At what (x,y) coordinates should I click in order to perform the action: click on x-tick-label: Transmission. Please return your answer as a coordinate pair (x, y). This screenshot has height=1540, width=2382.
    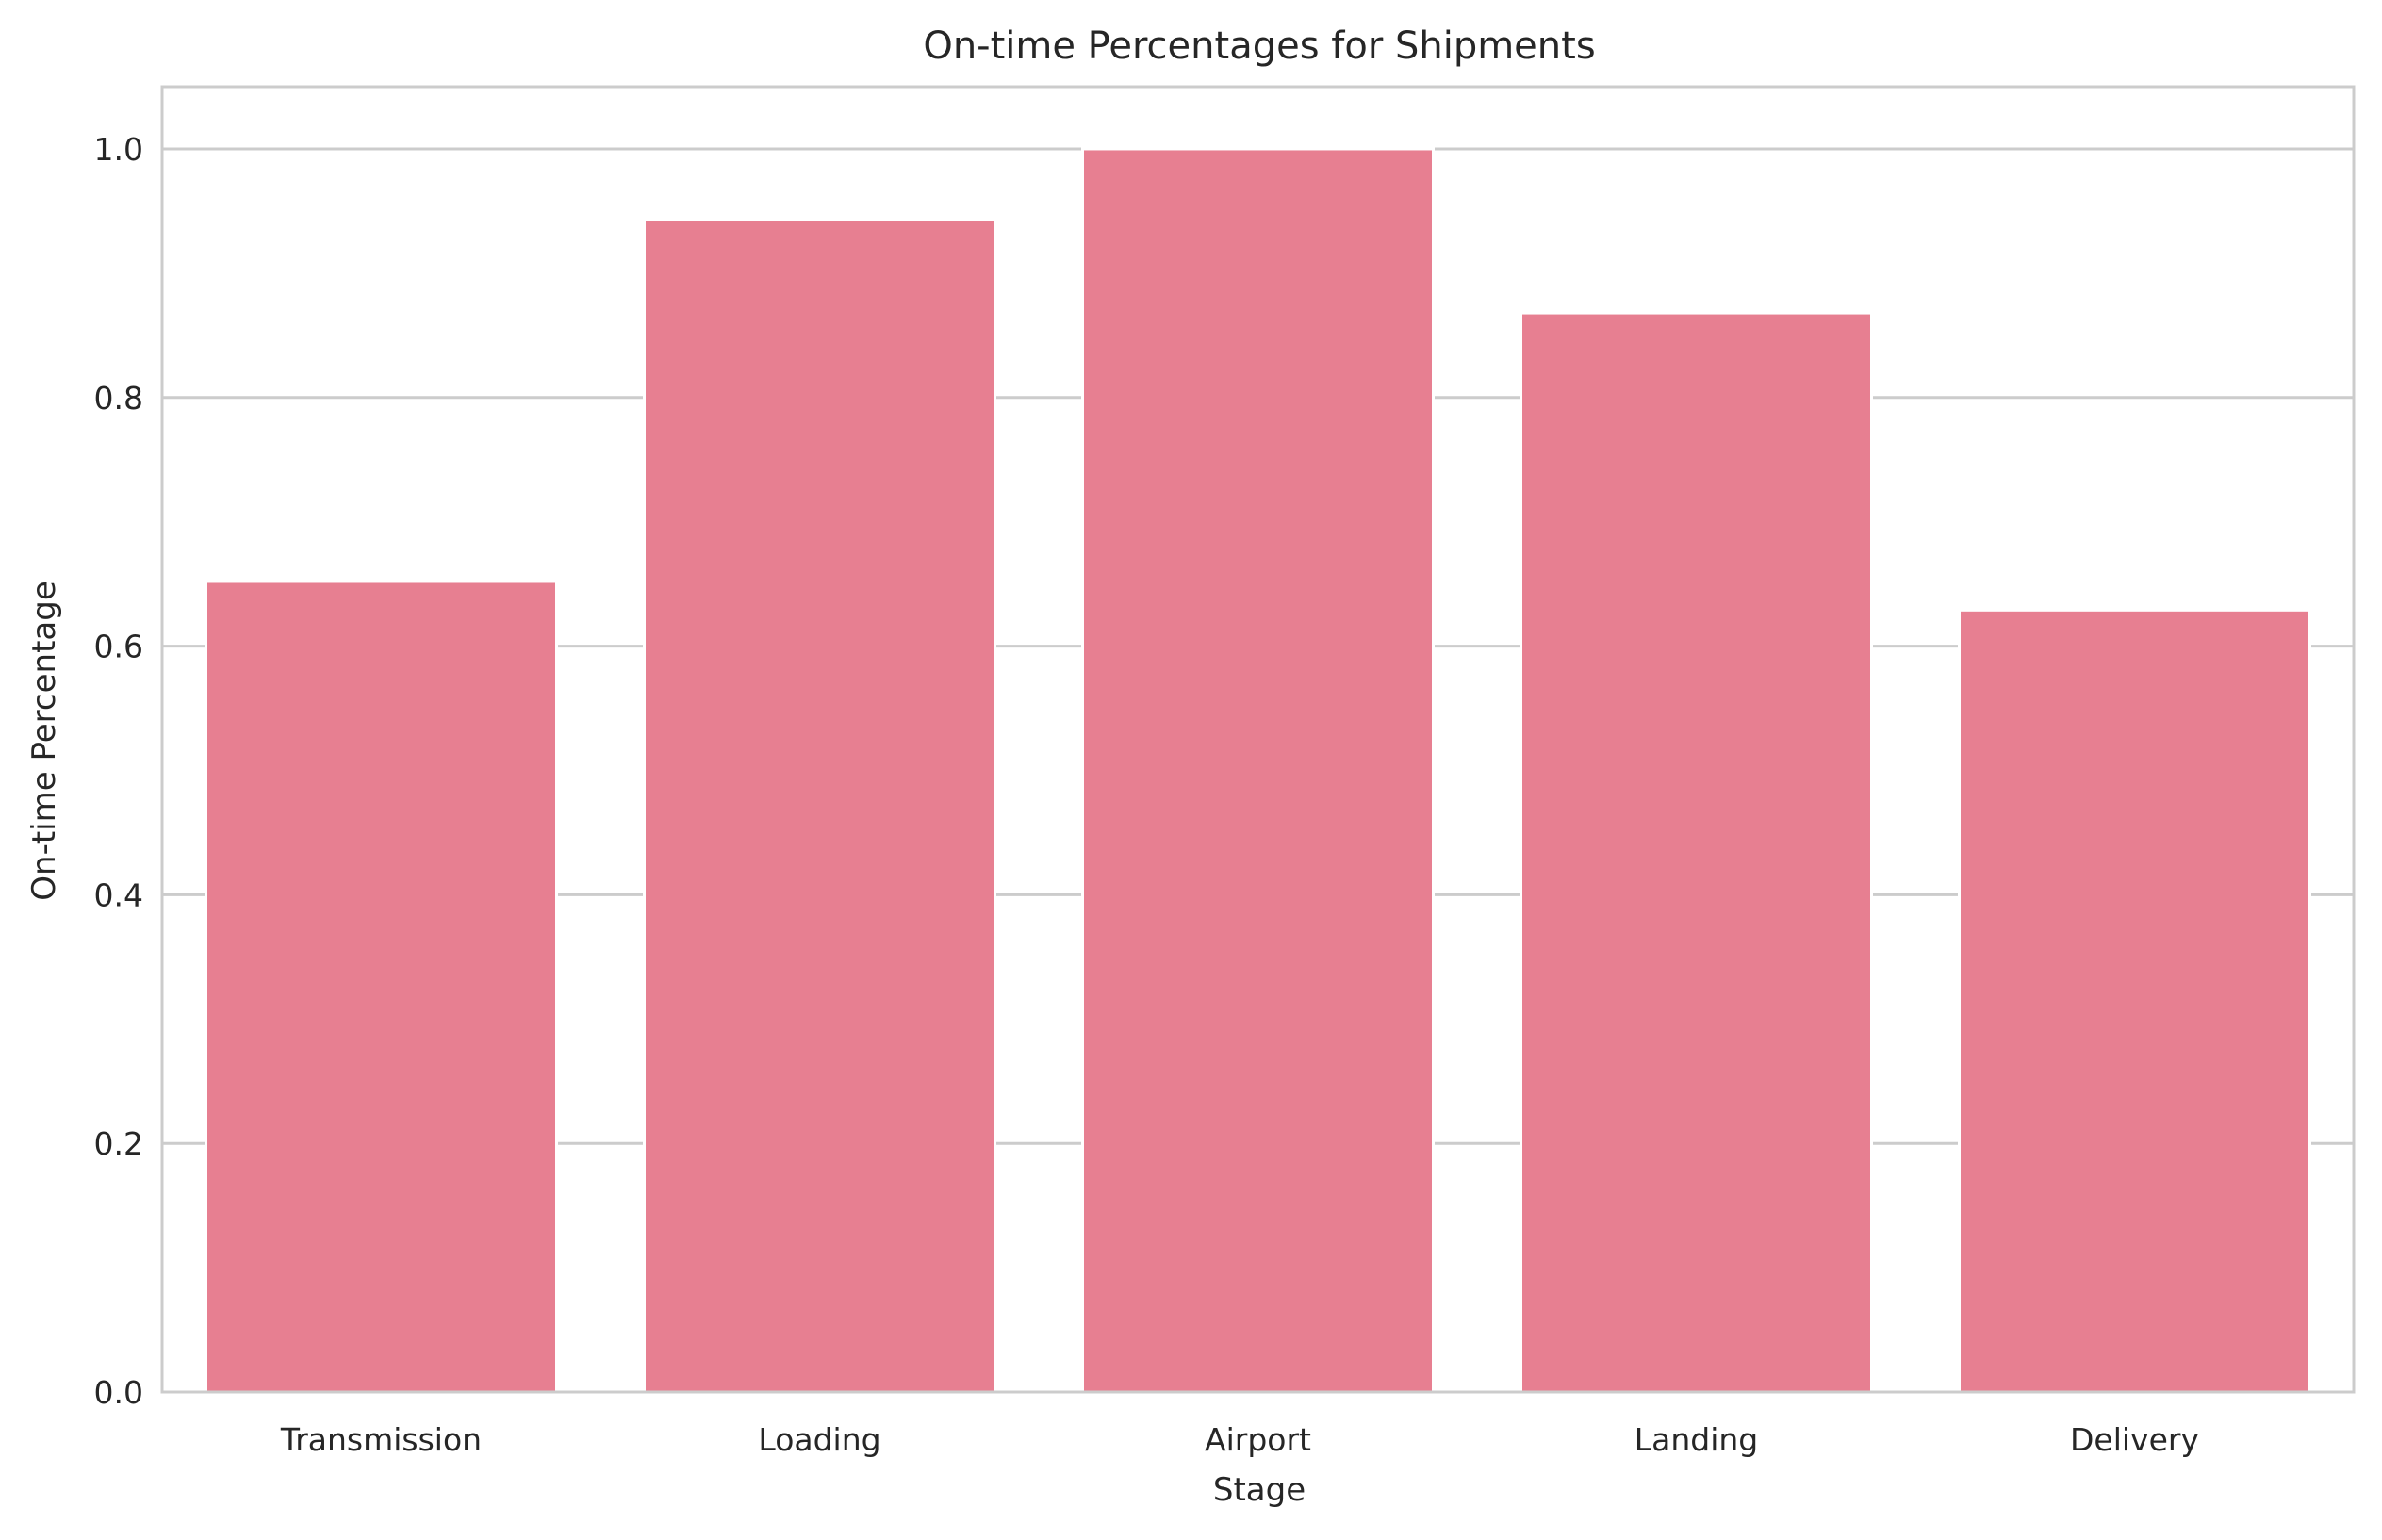
    Looking at the image, I should click on (381, 1439).